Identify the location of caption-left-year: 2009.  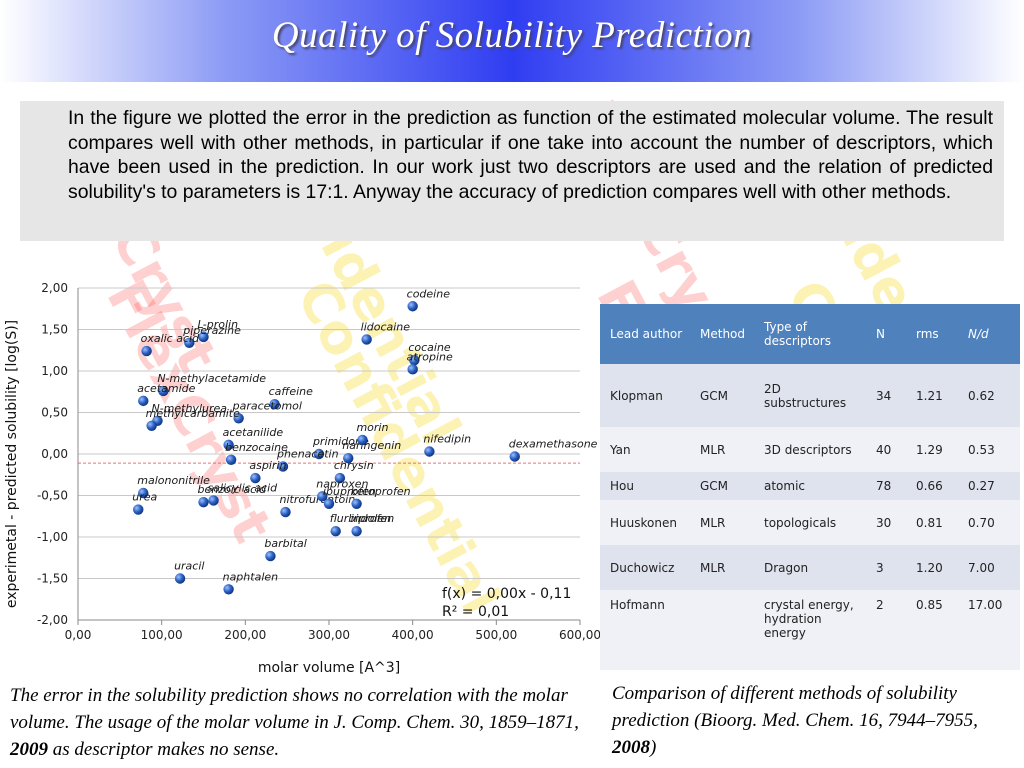
(29, 749).